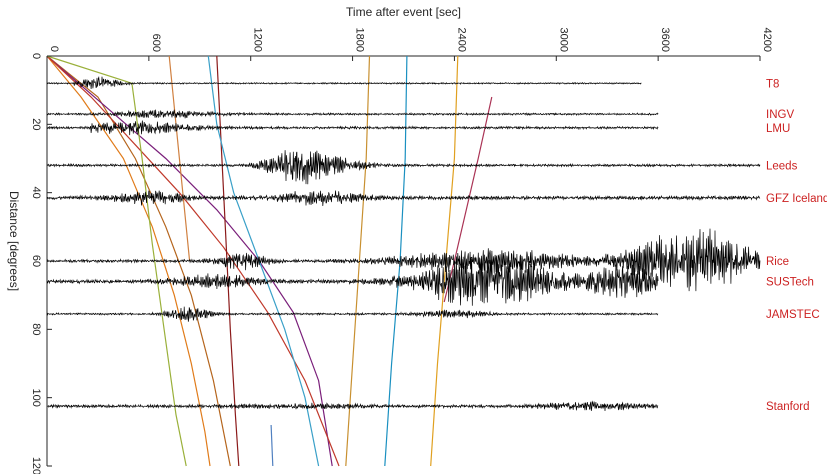 Image resolution: width=827 pixels, height=474 pixels. I want to click on y-axis-ticks: 0 20 40 60 80 100 120, so click(41, 263).